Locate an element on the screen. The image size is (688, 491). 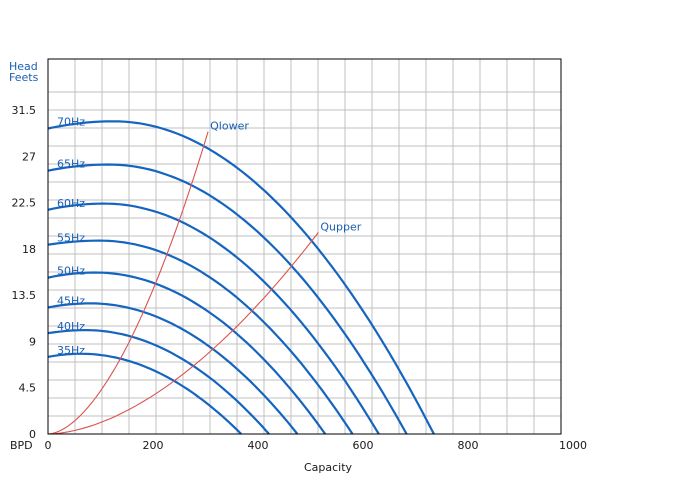
x-tick-label: 600 is located at coordinates (363, 445).